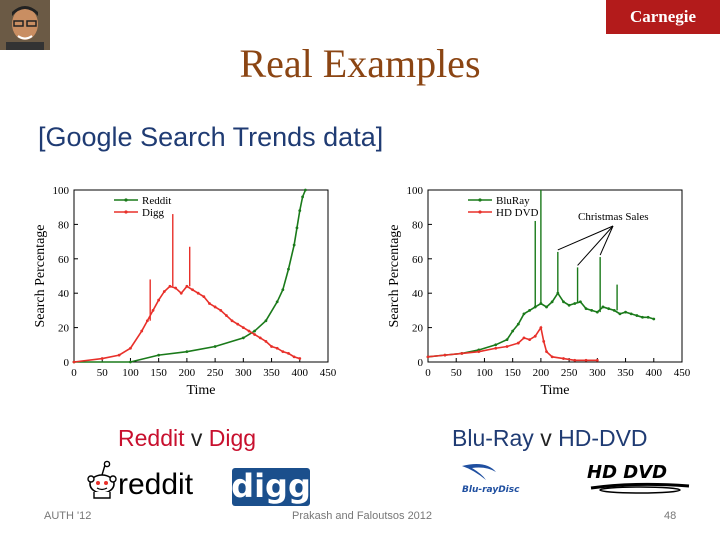 The width and height of the screenshot is (720, 540). I want to click on slide-title: Real Examples, so click(360, 63).